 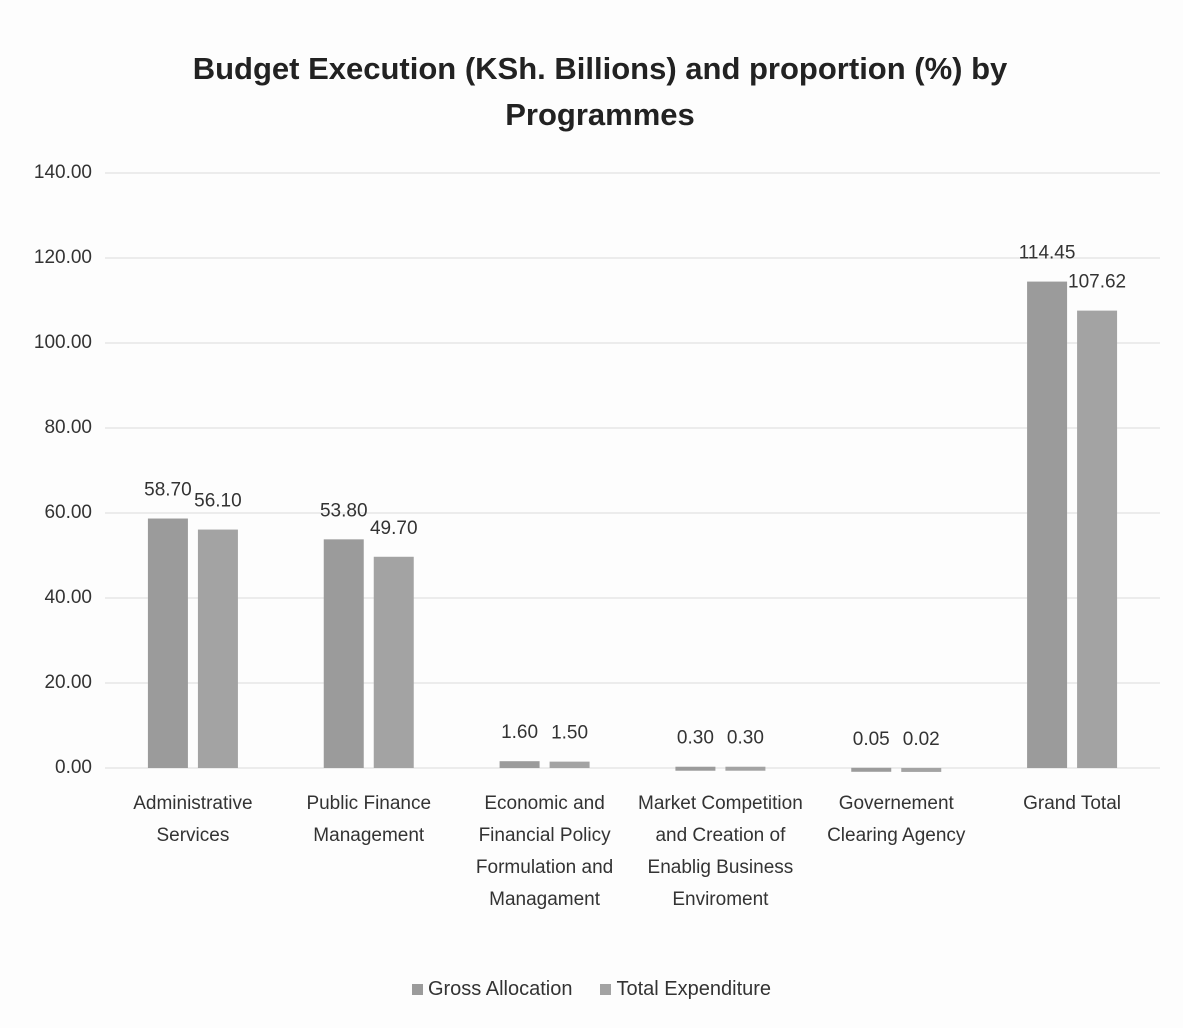 What do you see at coordinates (344, 510) in the screenshot?
I see `value-label: 53.80` at bounding box center [344, 510].